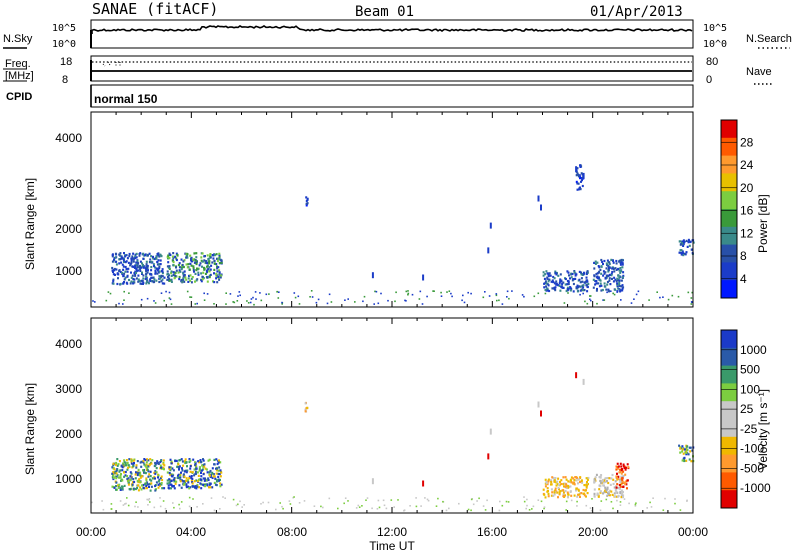  I want to click on power-cbar-swatch, so click(729, 218).